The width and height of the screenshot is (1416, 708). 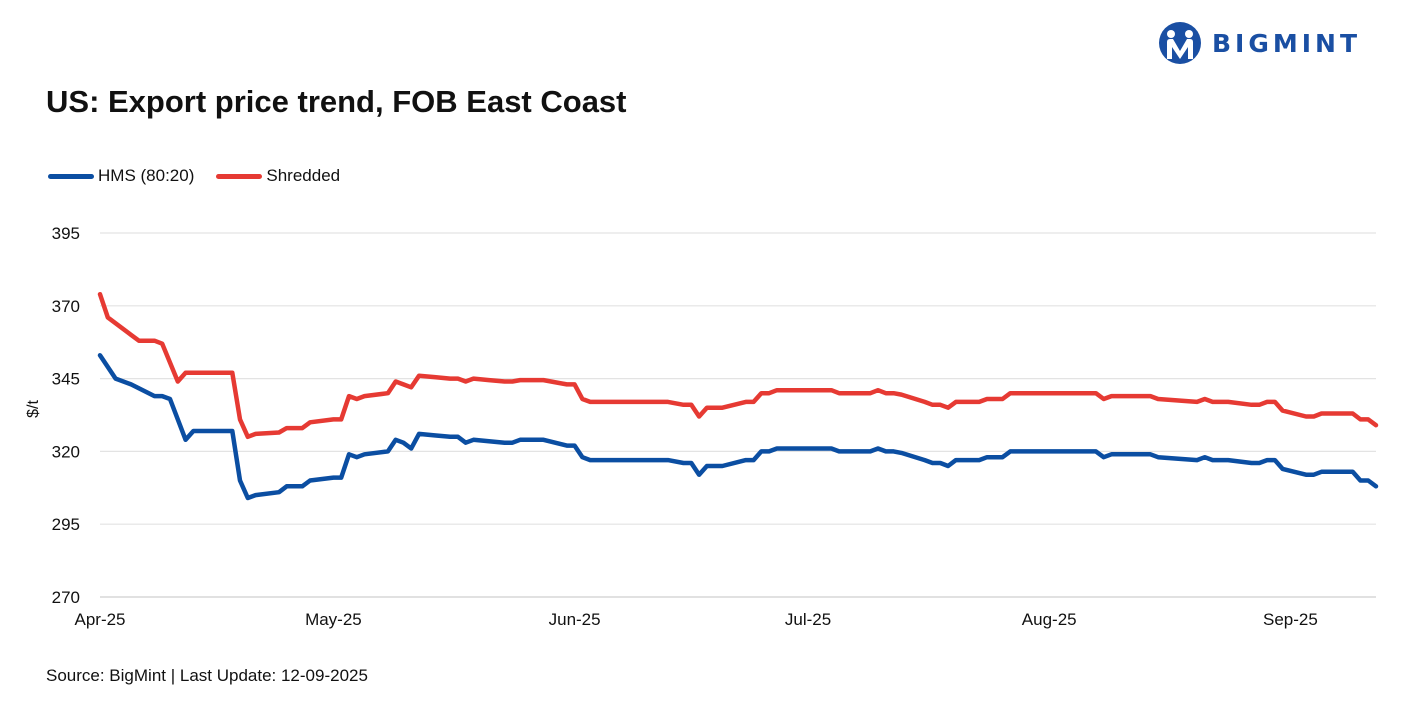 What do you see at coordinates (1180, 43) in the screenshot?
I see `bigmint-logo-icon` at bounding box center [1180, 43].